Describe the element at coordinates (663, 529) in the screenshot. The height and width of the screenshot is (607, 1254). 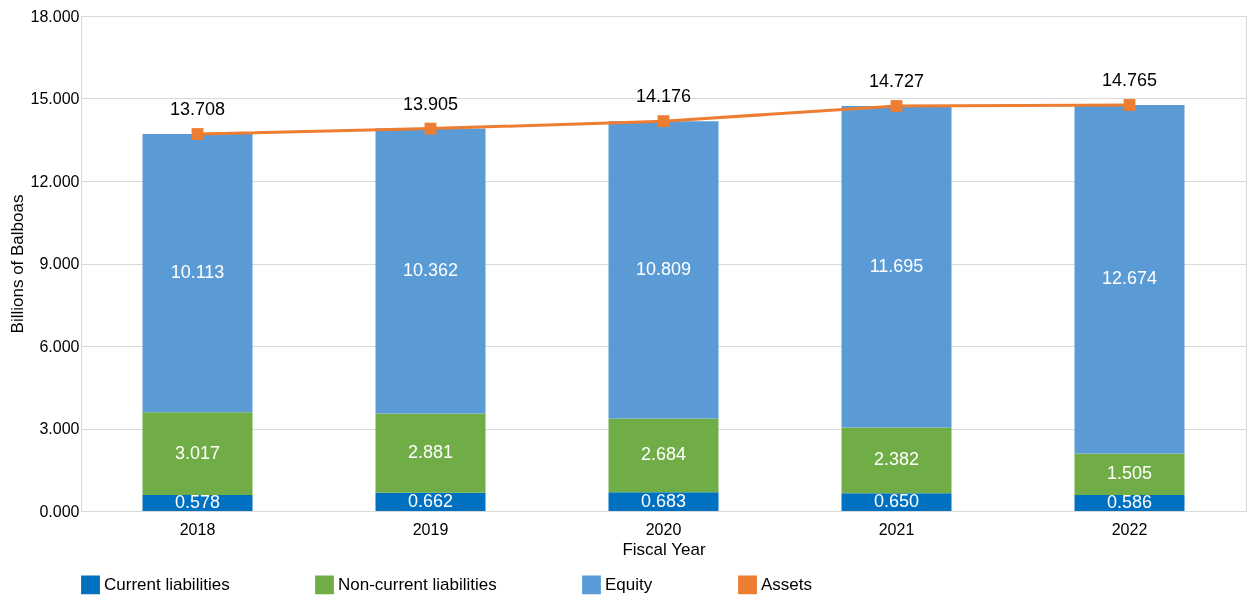
I see `x-tick-label: 2020` at that location.